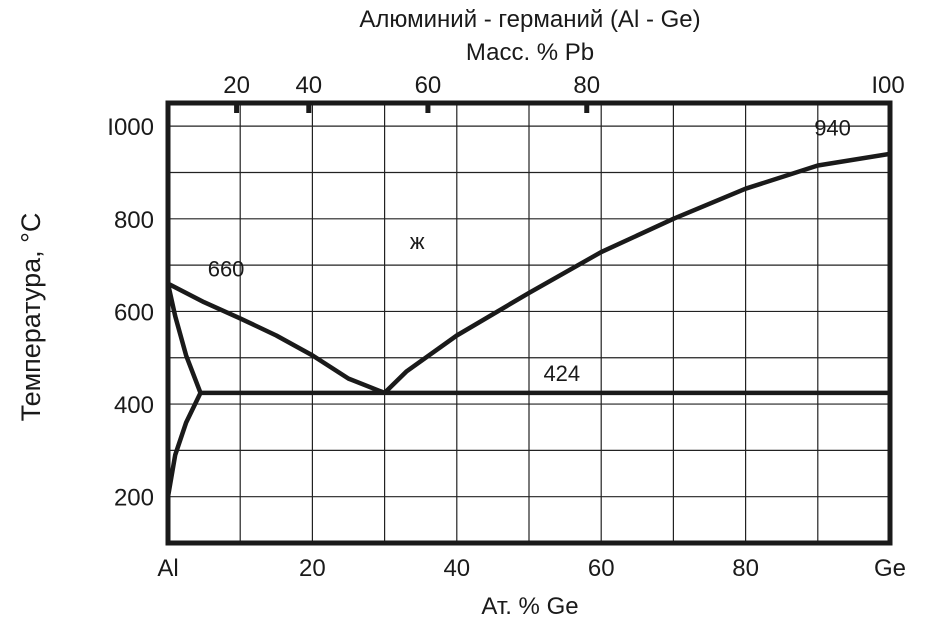  What do you see at coordinates (134, 498) in the screenshot?
I see `y-tick-label: 200` at bounding box center [134, 498].